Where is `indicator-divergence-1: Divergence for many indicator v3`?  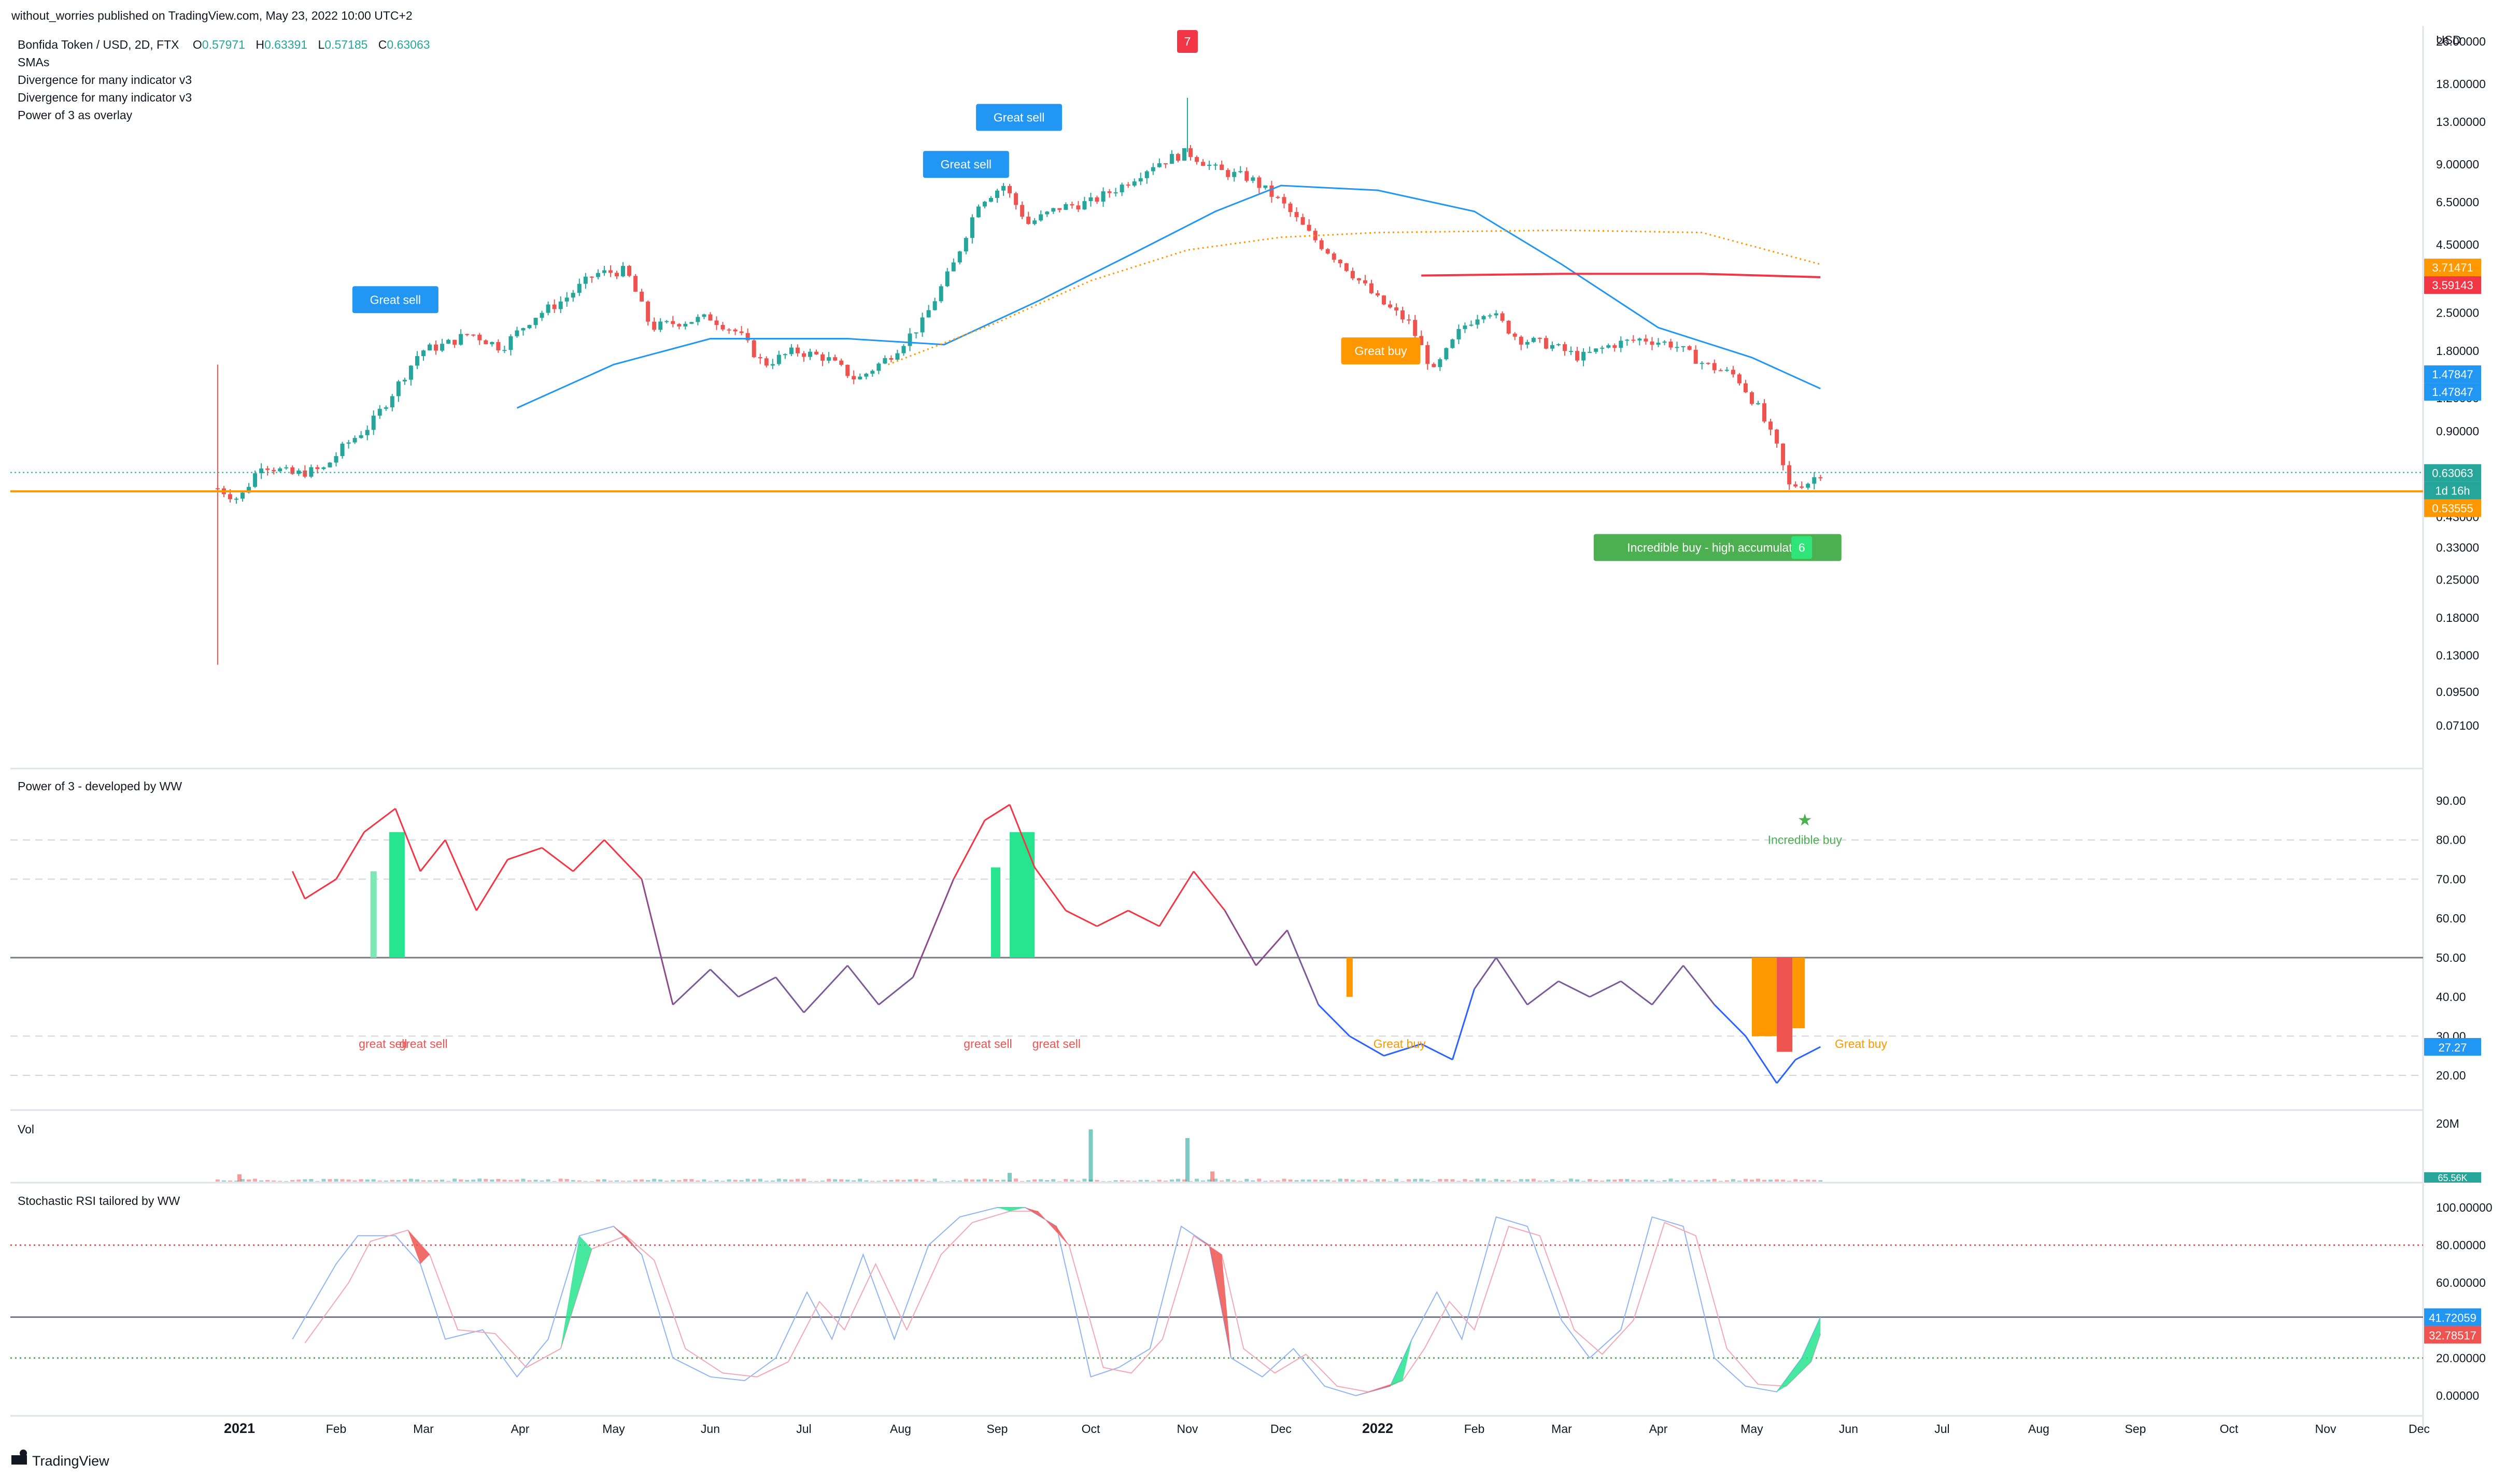
indicator-divergence-1: Divergence for many indicator v3 is located at coordinates (105, 80).